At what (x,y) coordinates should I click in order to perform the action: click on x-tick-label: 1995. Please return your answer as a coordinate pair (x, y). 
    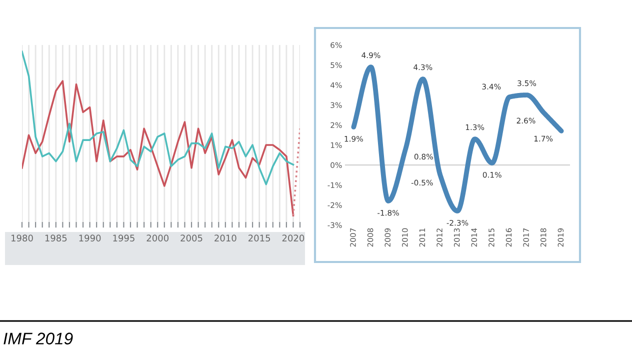
    Looking at the image, I should click on (123, 238).